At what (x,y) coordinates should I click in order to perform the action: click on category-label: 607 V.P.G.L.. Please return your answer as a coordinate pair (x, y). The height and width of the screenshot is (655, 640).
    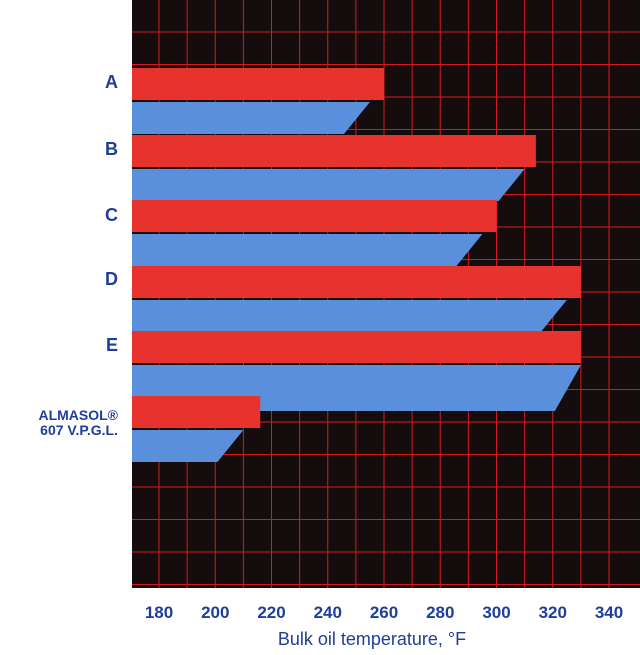
    Looking at the image, I should click on (79, 430).